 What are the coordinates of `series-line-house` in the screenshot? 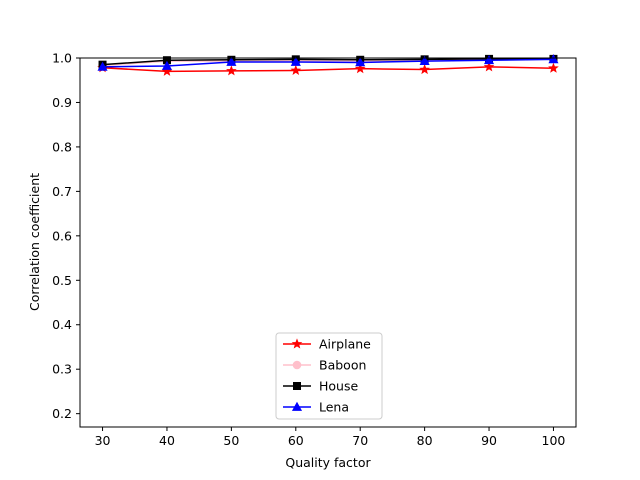 It's located at (328, 62).